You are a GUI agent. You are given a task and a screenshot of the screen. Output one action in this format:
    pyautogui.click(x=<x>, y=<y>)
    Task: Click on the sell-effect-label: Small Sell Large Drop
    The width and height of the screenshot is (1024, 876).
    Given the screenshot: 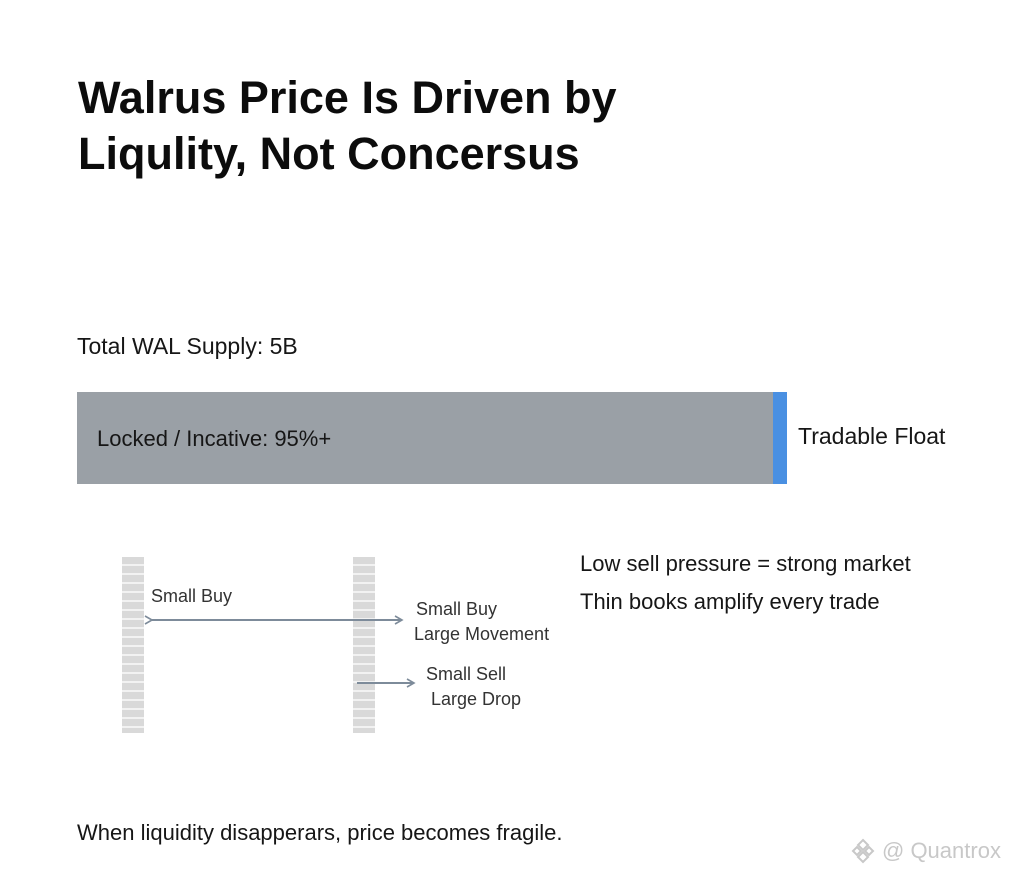 What is the action you would take?
    pyautogui.click(x=473, y=687)
    